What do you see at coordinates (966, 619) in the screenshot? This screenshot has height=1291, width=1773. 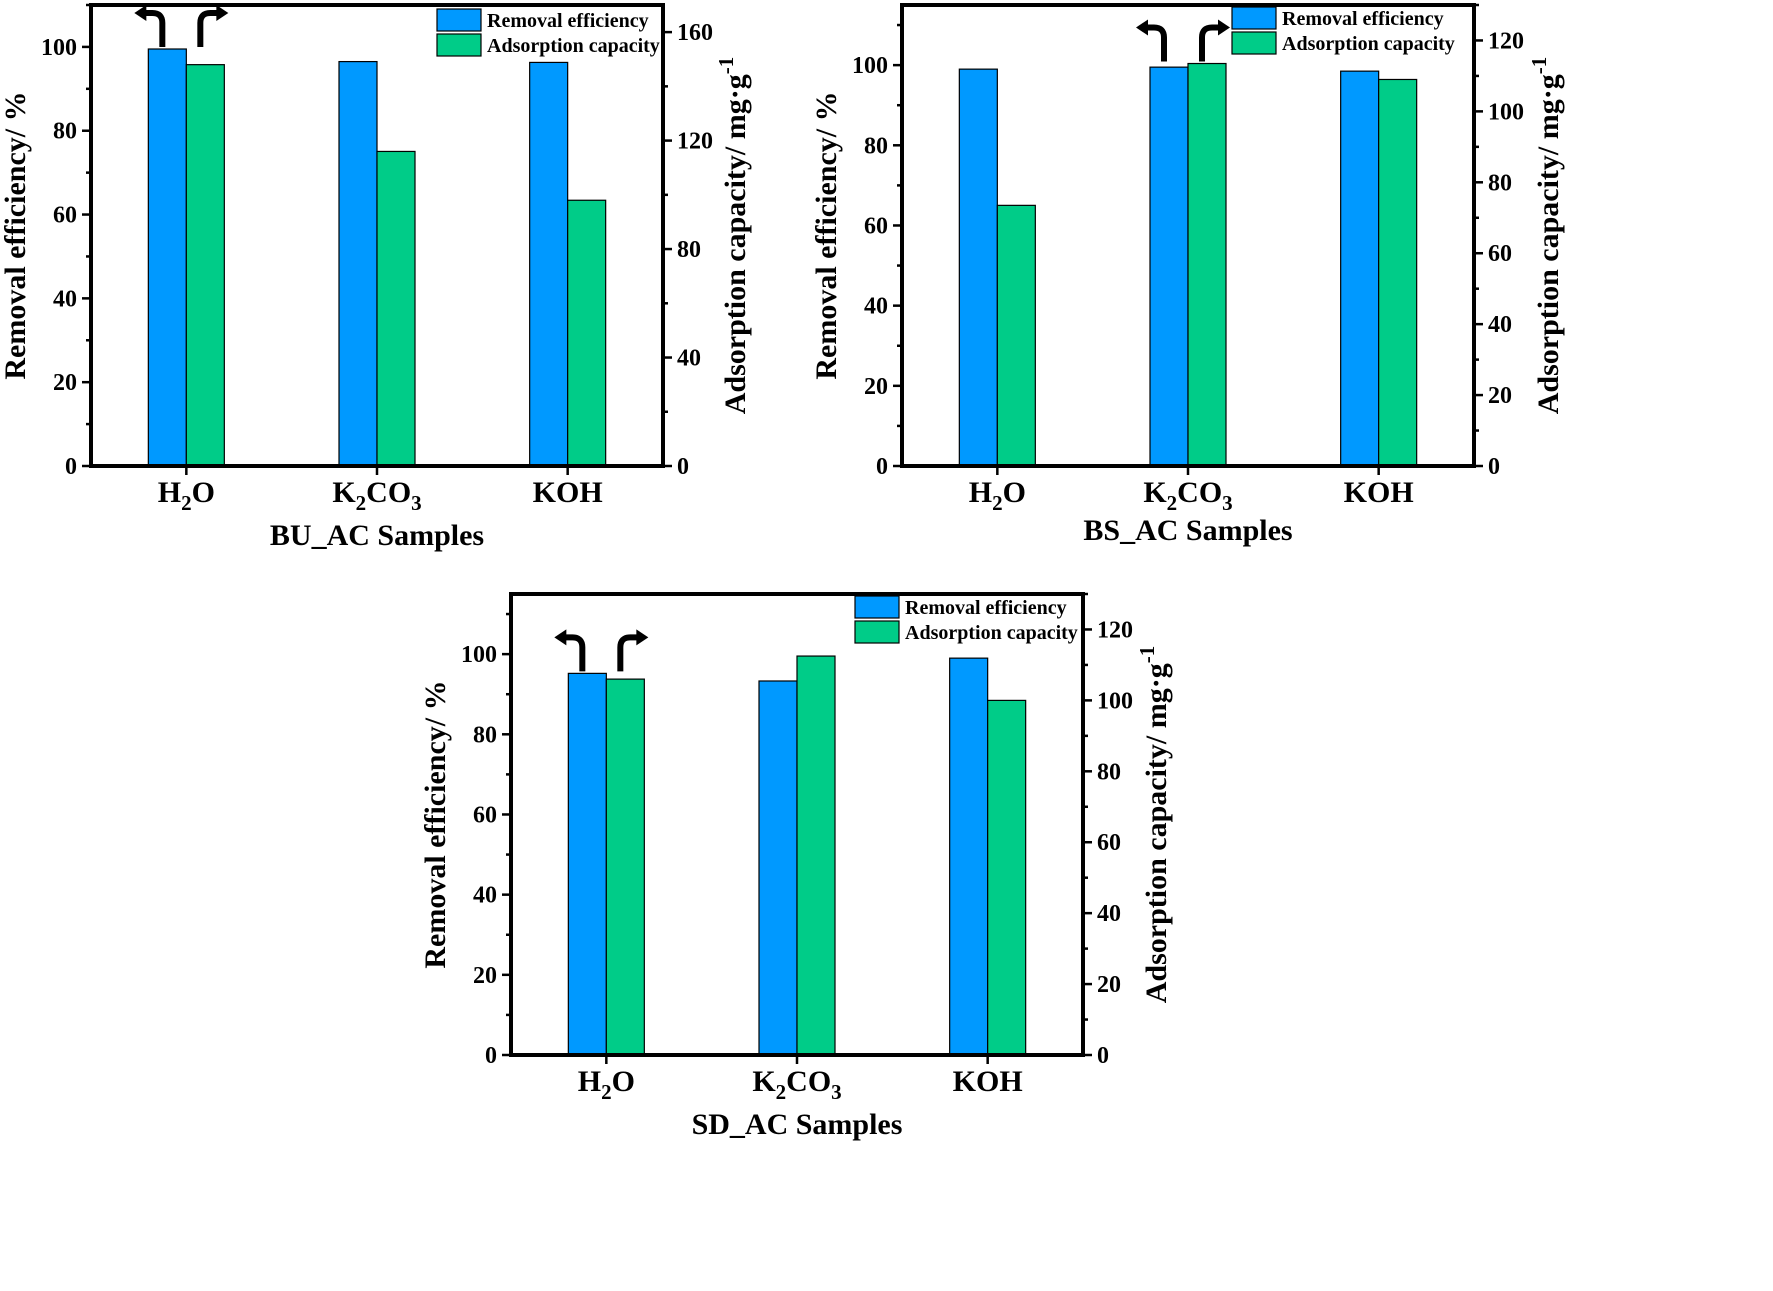 I see `legend: Removal efficiency Adsorption capacity` at bounding box center [966, 619].